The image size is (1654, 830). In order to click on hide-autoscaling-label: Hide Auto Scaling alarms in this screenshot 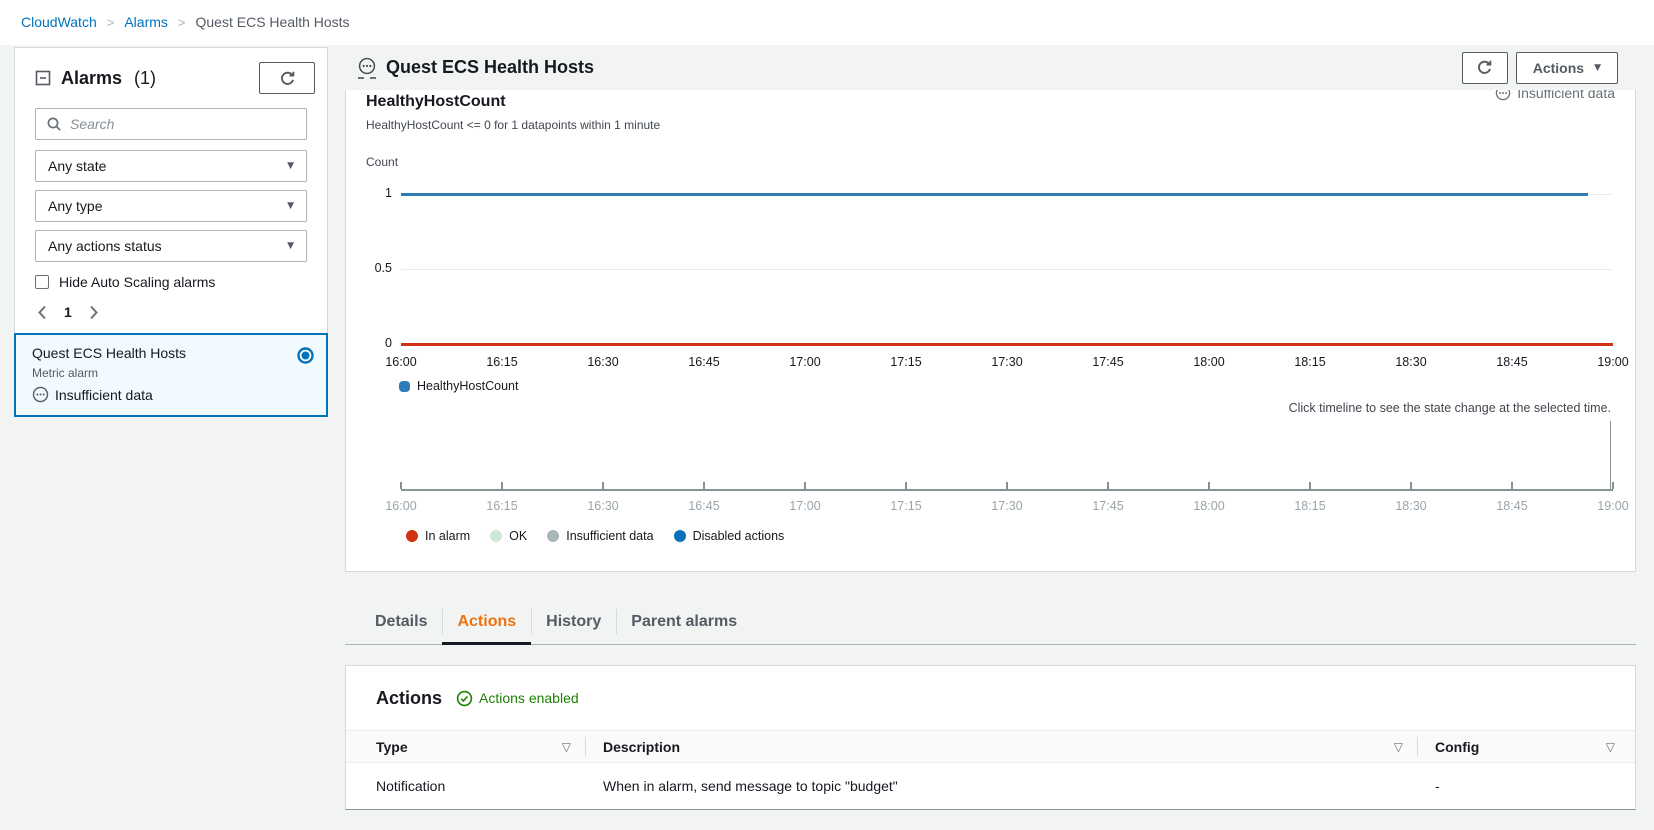, I will do `click(137, 282)`.